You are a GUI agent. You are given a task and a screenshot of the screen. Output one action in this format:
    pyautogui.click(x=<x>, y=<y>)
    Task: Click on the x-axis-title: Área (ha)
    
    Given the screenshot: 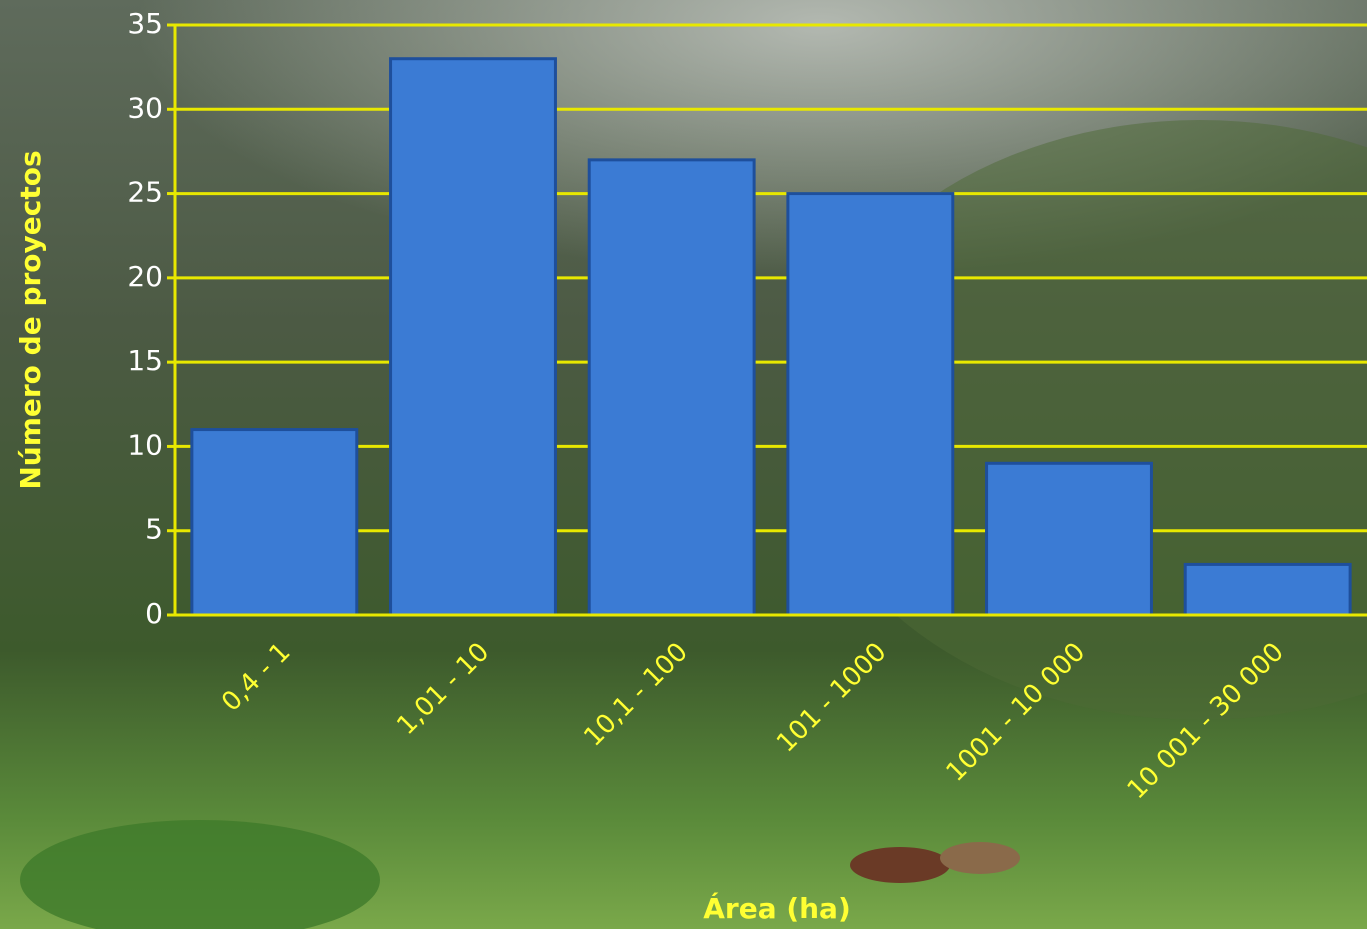 What is the action you would take?
    pyautogui.click(x=777, y=908)
    